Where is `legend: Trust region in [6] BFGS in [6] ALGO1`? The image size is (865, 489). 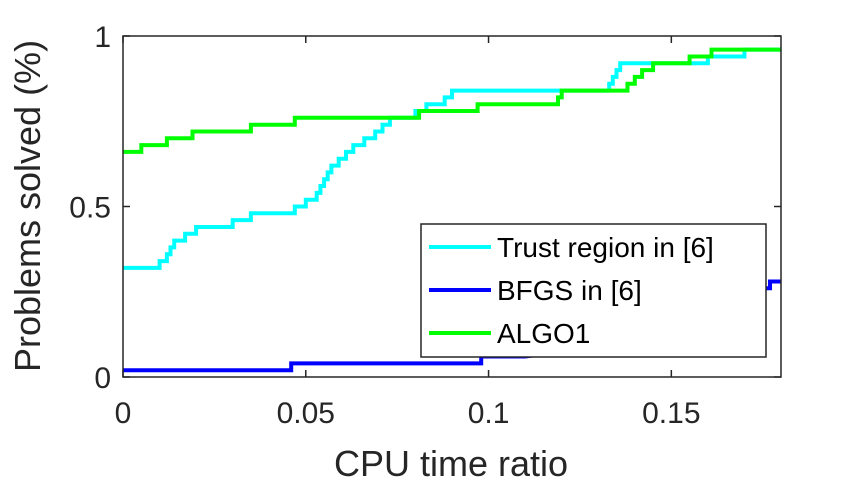 legend: Trust region in [6] BFGS in [6] ALGO1 is located at coordinates (593, 290).